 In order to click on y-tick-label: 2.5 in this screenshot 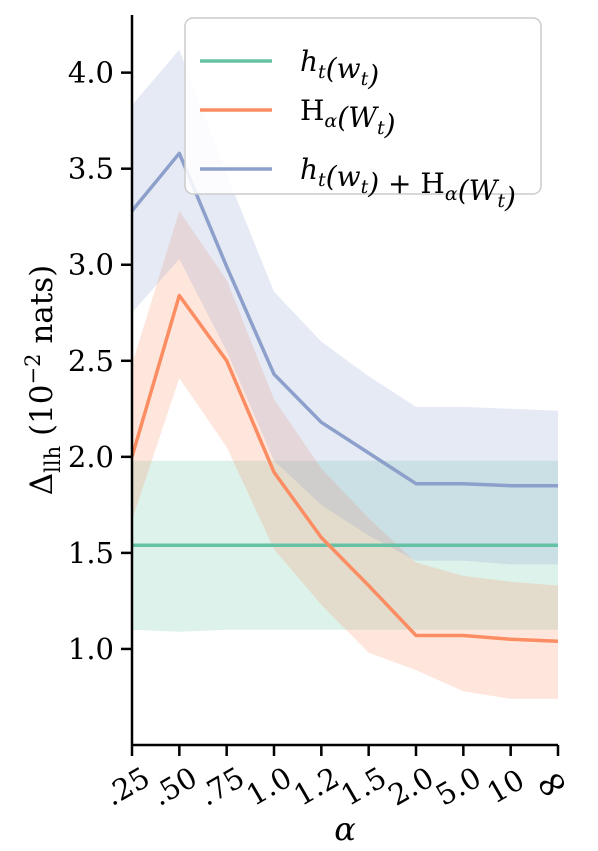, I will do `click(91, 361)`.